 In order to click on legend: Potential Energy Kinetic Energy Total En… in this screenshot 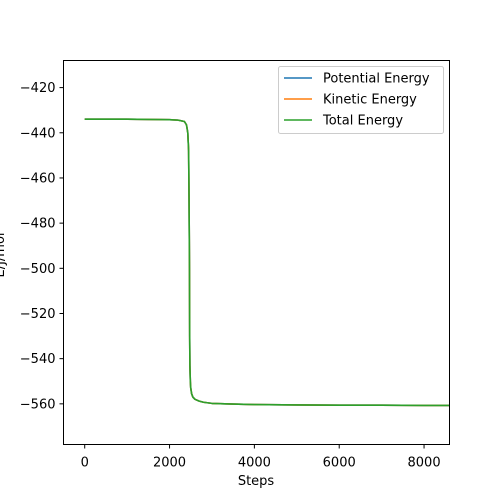, I will do `click(361, 100)`.